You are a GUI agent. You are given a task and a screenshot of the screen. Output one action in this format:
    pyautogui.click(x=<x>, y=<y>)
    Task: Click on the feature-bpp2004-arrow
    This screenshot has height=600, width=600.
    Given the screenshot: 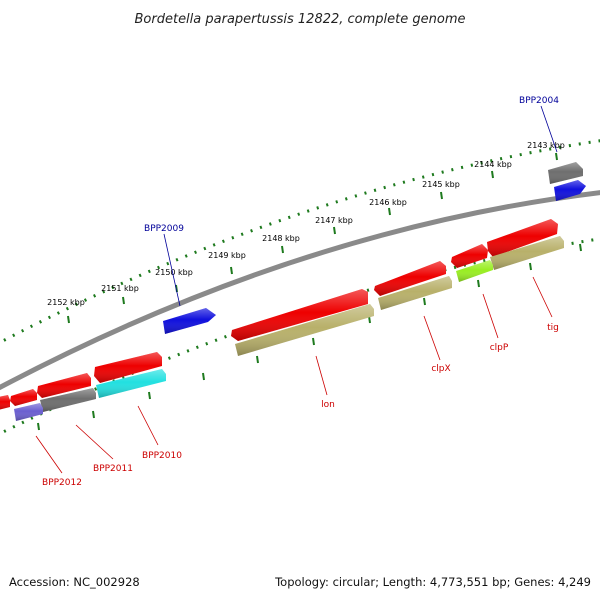 What is the action you would take?
    pyautogui.click(x=570, y=190)
    